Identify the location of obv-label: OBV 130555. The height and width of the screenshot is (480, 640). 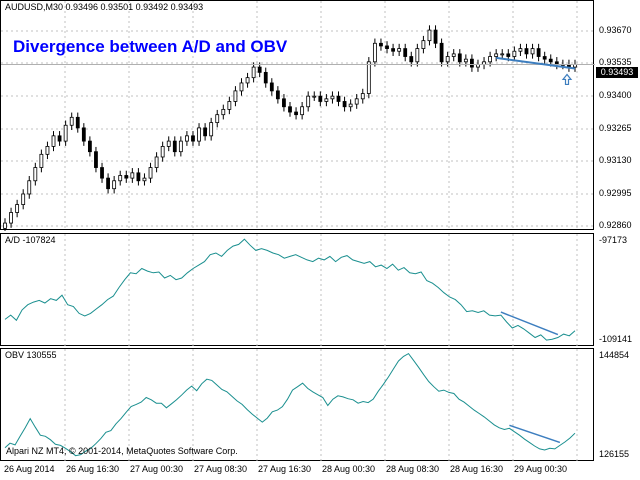
(31, 355).